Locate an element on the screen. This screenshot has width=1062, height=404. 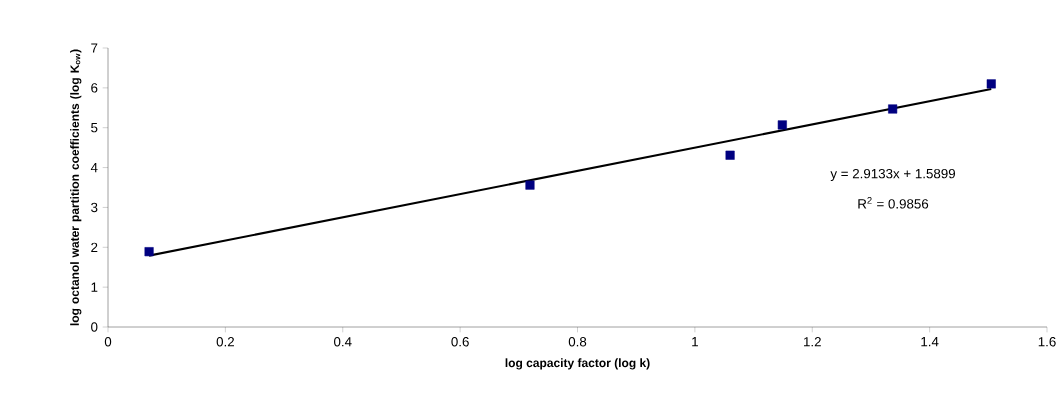
x-tick-label: 1.4 is located at coordinates (930, 342).